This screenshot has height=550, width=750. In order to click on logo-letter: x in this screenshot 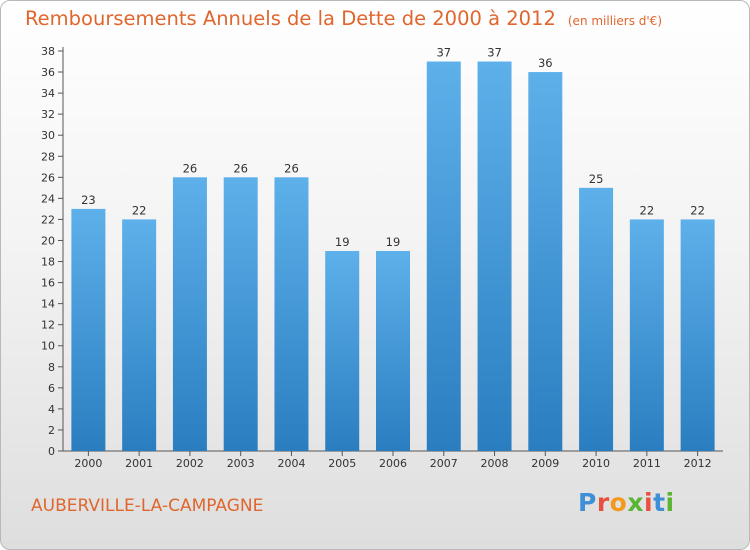, I will do `click(635, 502)`.